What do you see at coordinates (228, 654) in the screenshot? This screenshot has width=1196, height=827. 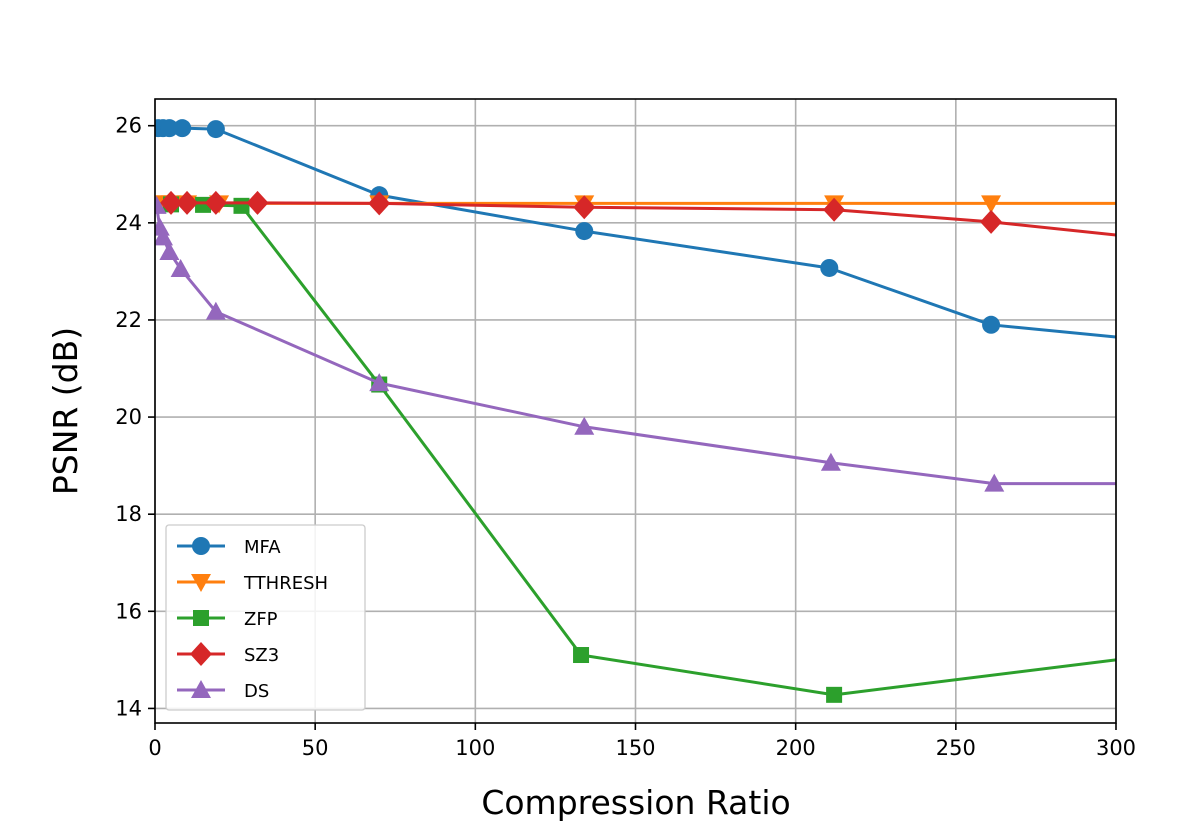 I see `legend-item-sz3: SZ3` at bounding box center [228, 654].